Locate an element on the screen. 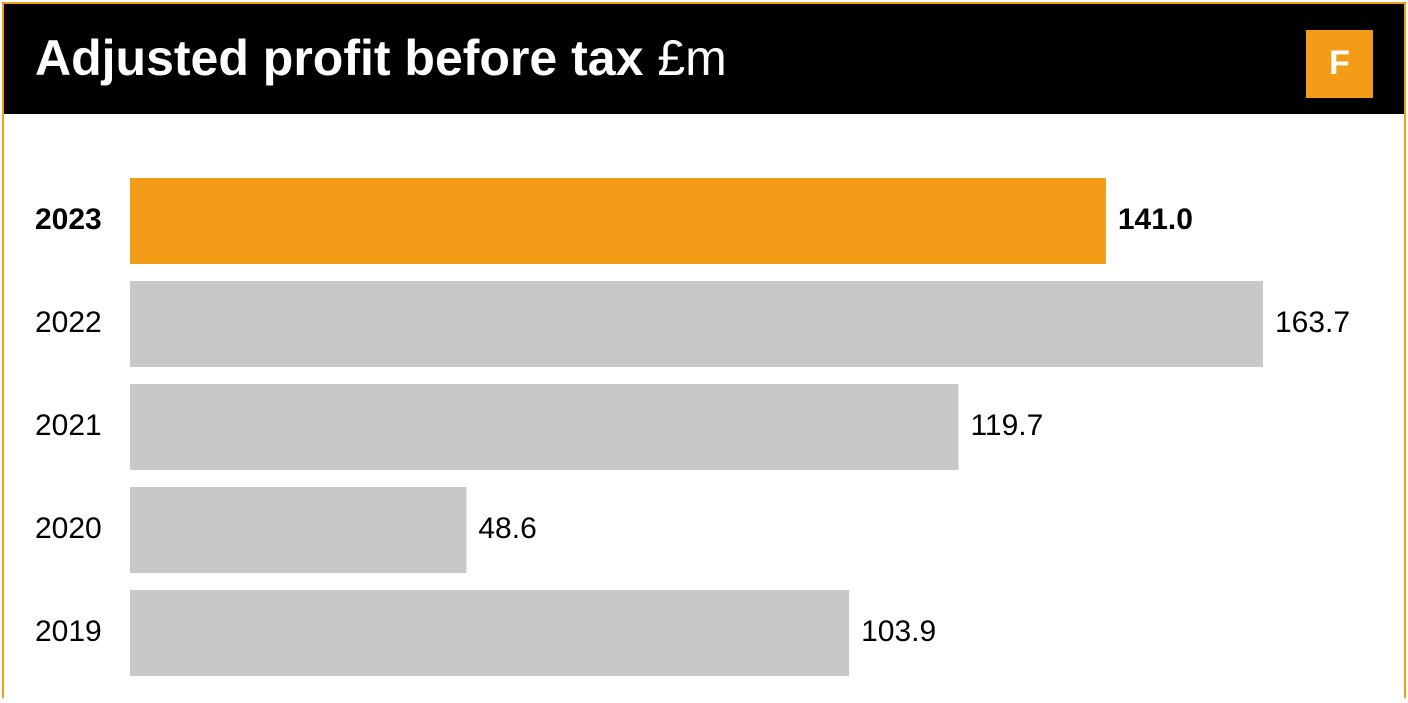 The width and height of the screenshot is (1408, 703). title-unit: £m is located at coordinates (691, 58).